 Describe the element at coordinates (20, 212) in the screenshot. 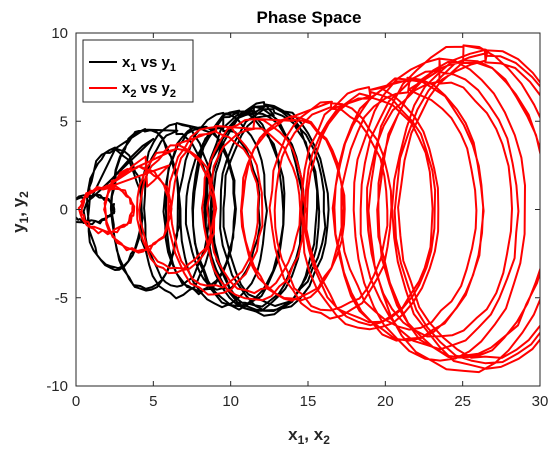

I see `y-axis-label: y1, y2` at that location.